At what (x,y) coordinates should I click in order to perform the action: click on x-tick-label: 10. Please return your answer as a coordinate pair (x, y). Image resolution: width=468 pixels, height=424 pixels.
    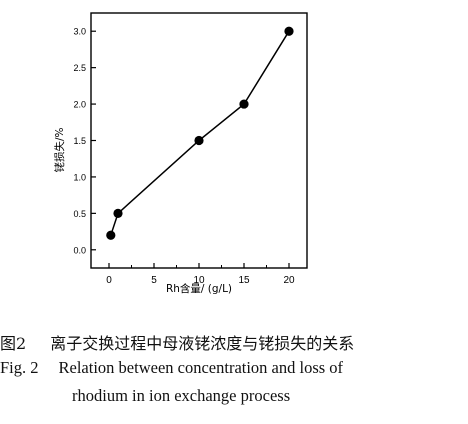
    Looking at the image, I should click on (199, 280).